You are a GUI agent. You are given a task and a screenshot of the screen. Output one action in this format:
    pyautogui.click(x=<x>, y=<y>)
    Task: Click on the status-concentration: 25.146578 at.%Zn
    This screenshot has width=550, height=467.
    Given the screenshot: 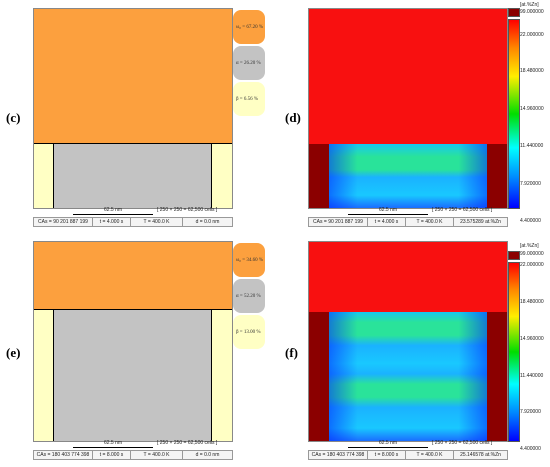 What is the action you would take?
    pyautogui.click(x=480, y=455)
    